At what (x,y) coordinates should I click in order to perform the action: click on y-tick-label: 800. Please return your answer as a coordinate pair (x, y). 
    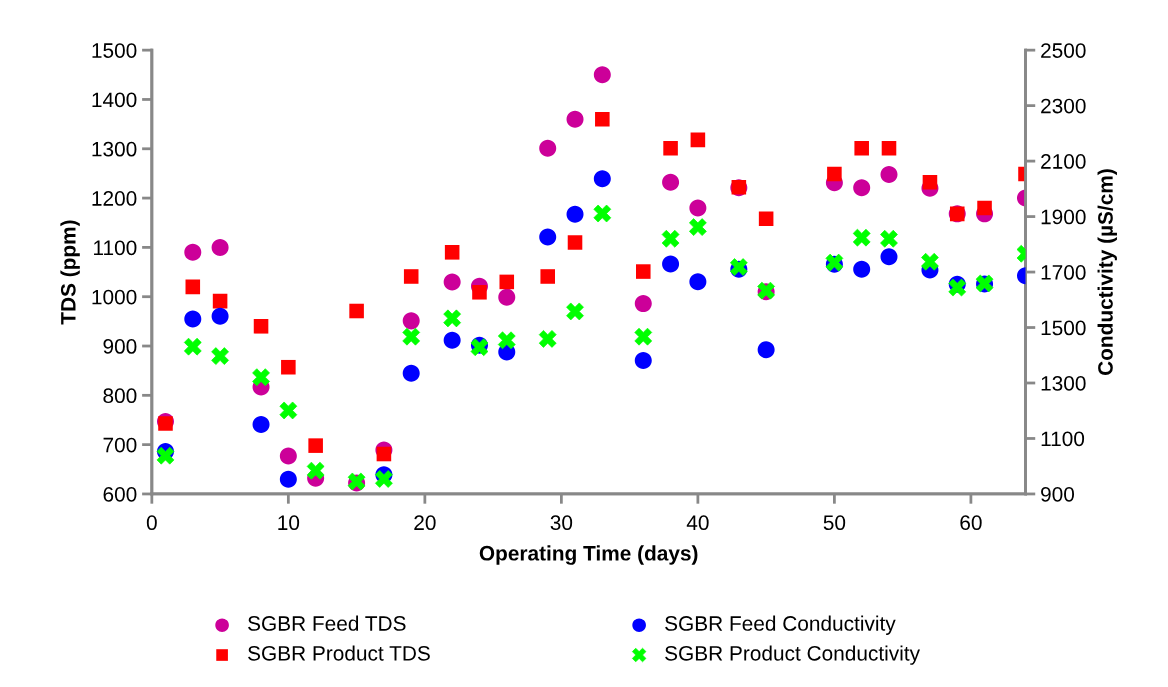
    Looking at the image, I should click on (120, 396).